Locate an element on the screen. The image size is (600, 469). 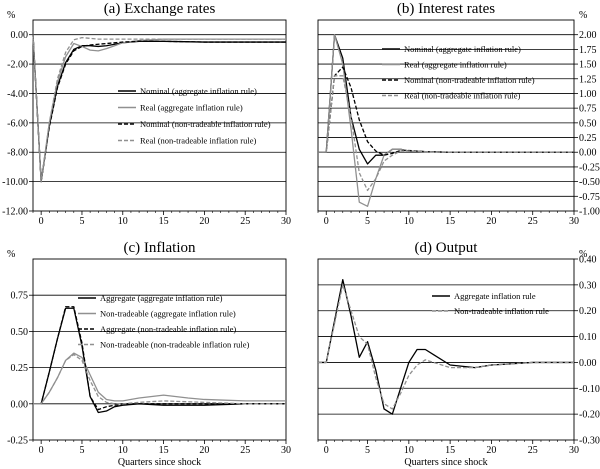
y-tick-label: -8.00 is located at coordinates (17, 153).